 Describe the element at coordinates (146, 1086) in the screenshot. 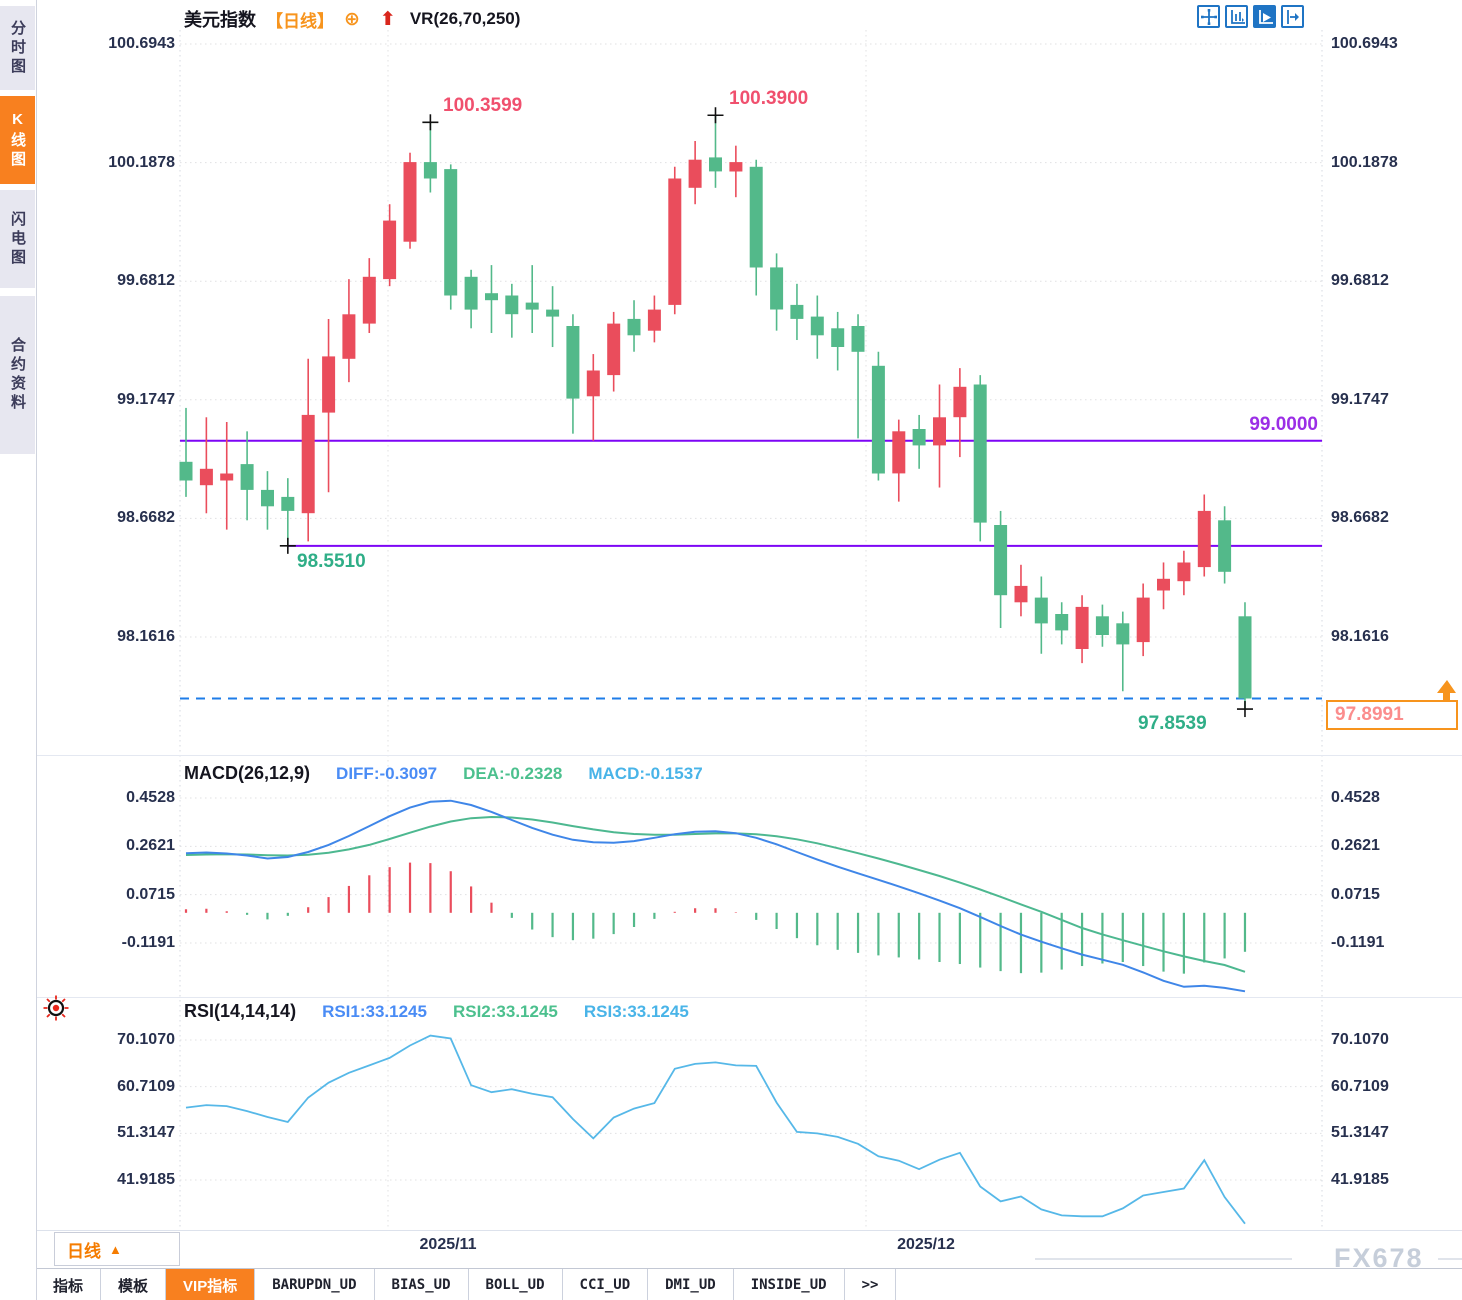

I see `rsi-axis-label-left: 60.7109` at that location.